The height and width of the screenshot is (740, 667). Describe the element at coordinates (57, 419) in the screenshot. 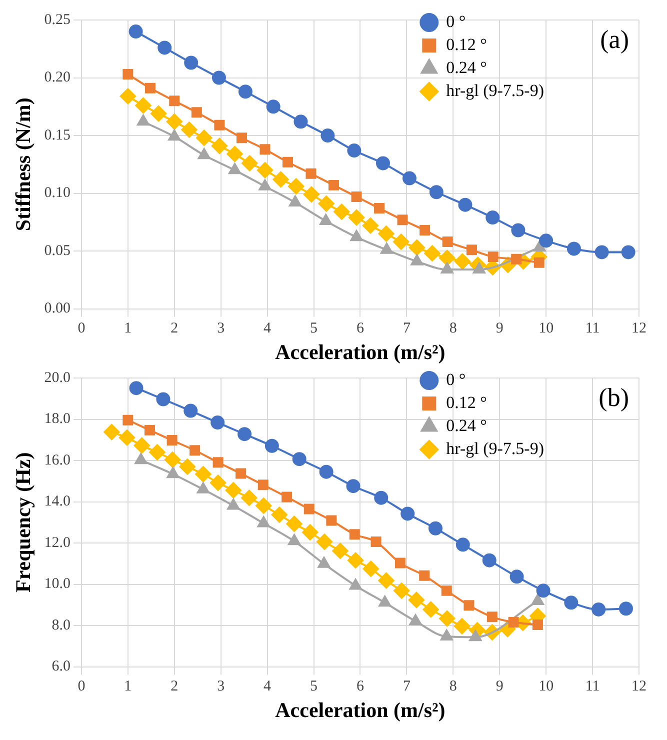

I see `y-tick-label: 18.0` at that location.